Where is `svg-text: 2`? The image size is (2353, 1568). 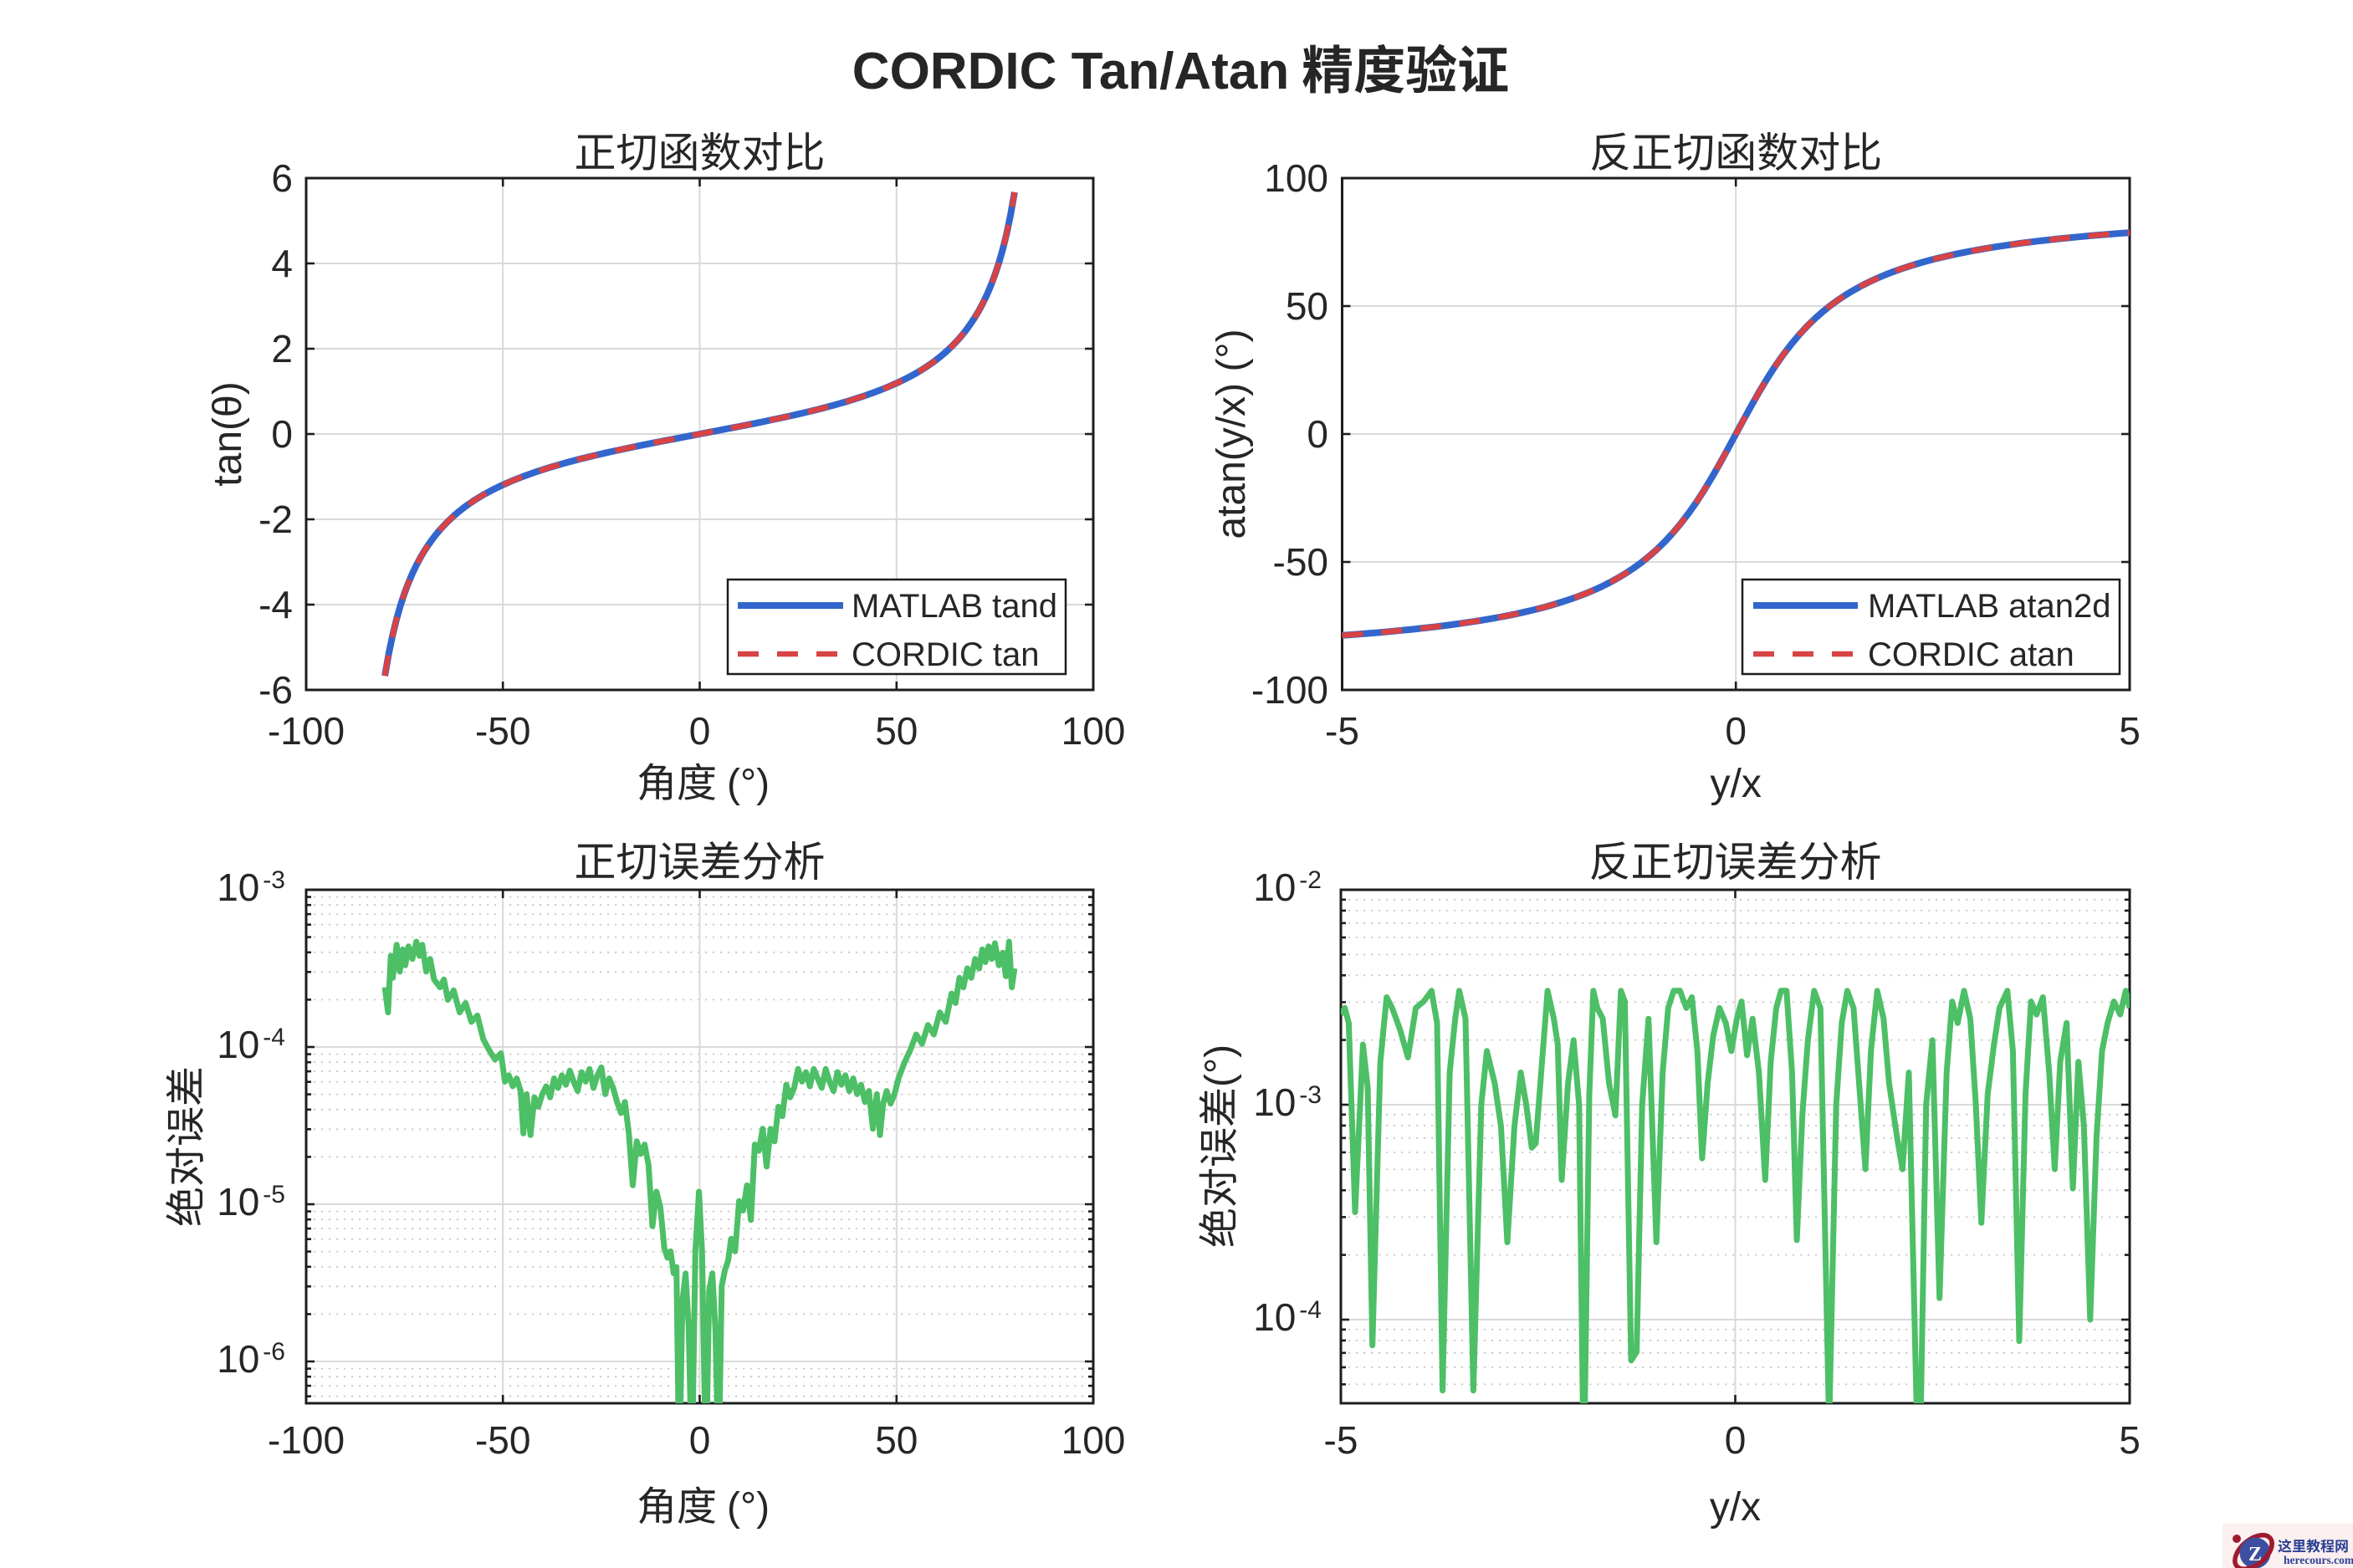 svg-text: 2 is located at coordinates (282, 348).